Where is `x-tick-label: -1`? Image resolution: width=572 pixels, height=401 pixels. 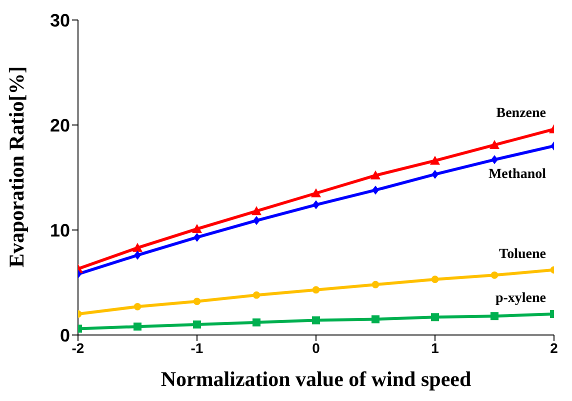 x-tick-label: -1 is located at coordinates (197, 348).